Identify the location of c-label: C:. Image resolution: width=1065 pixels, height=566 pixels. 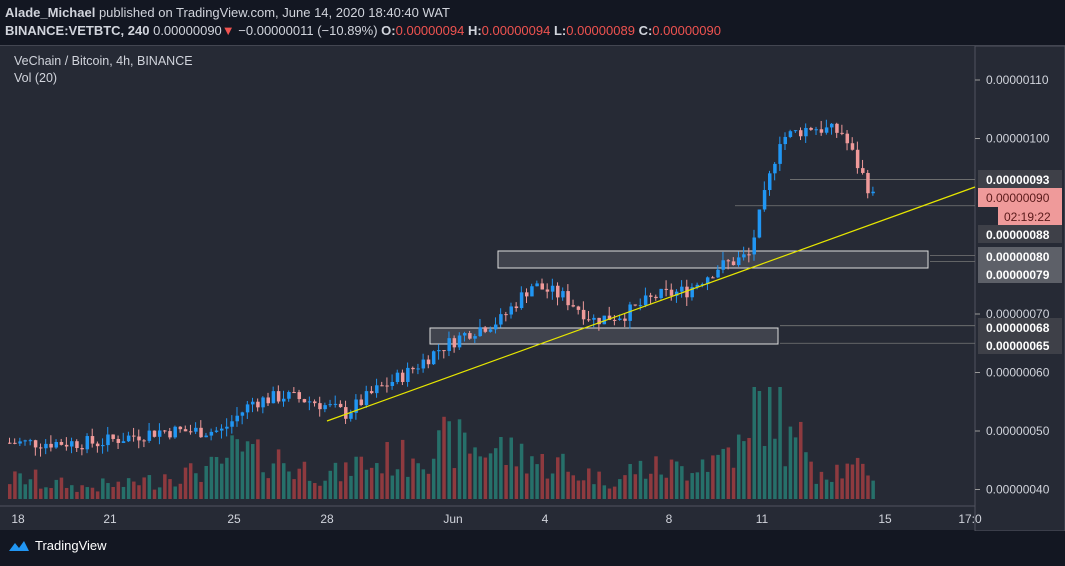
(645, 30).